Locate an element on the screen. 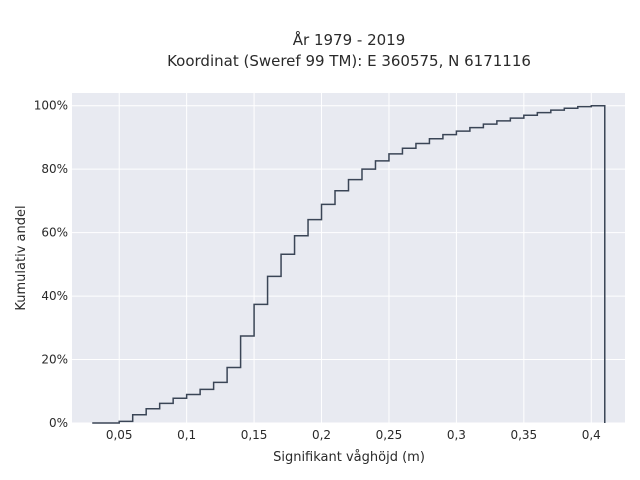 The height and width of the screenshot is (480, 640). y-tick-label: 20% is located at coordinates (54, 360).